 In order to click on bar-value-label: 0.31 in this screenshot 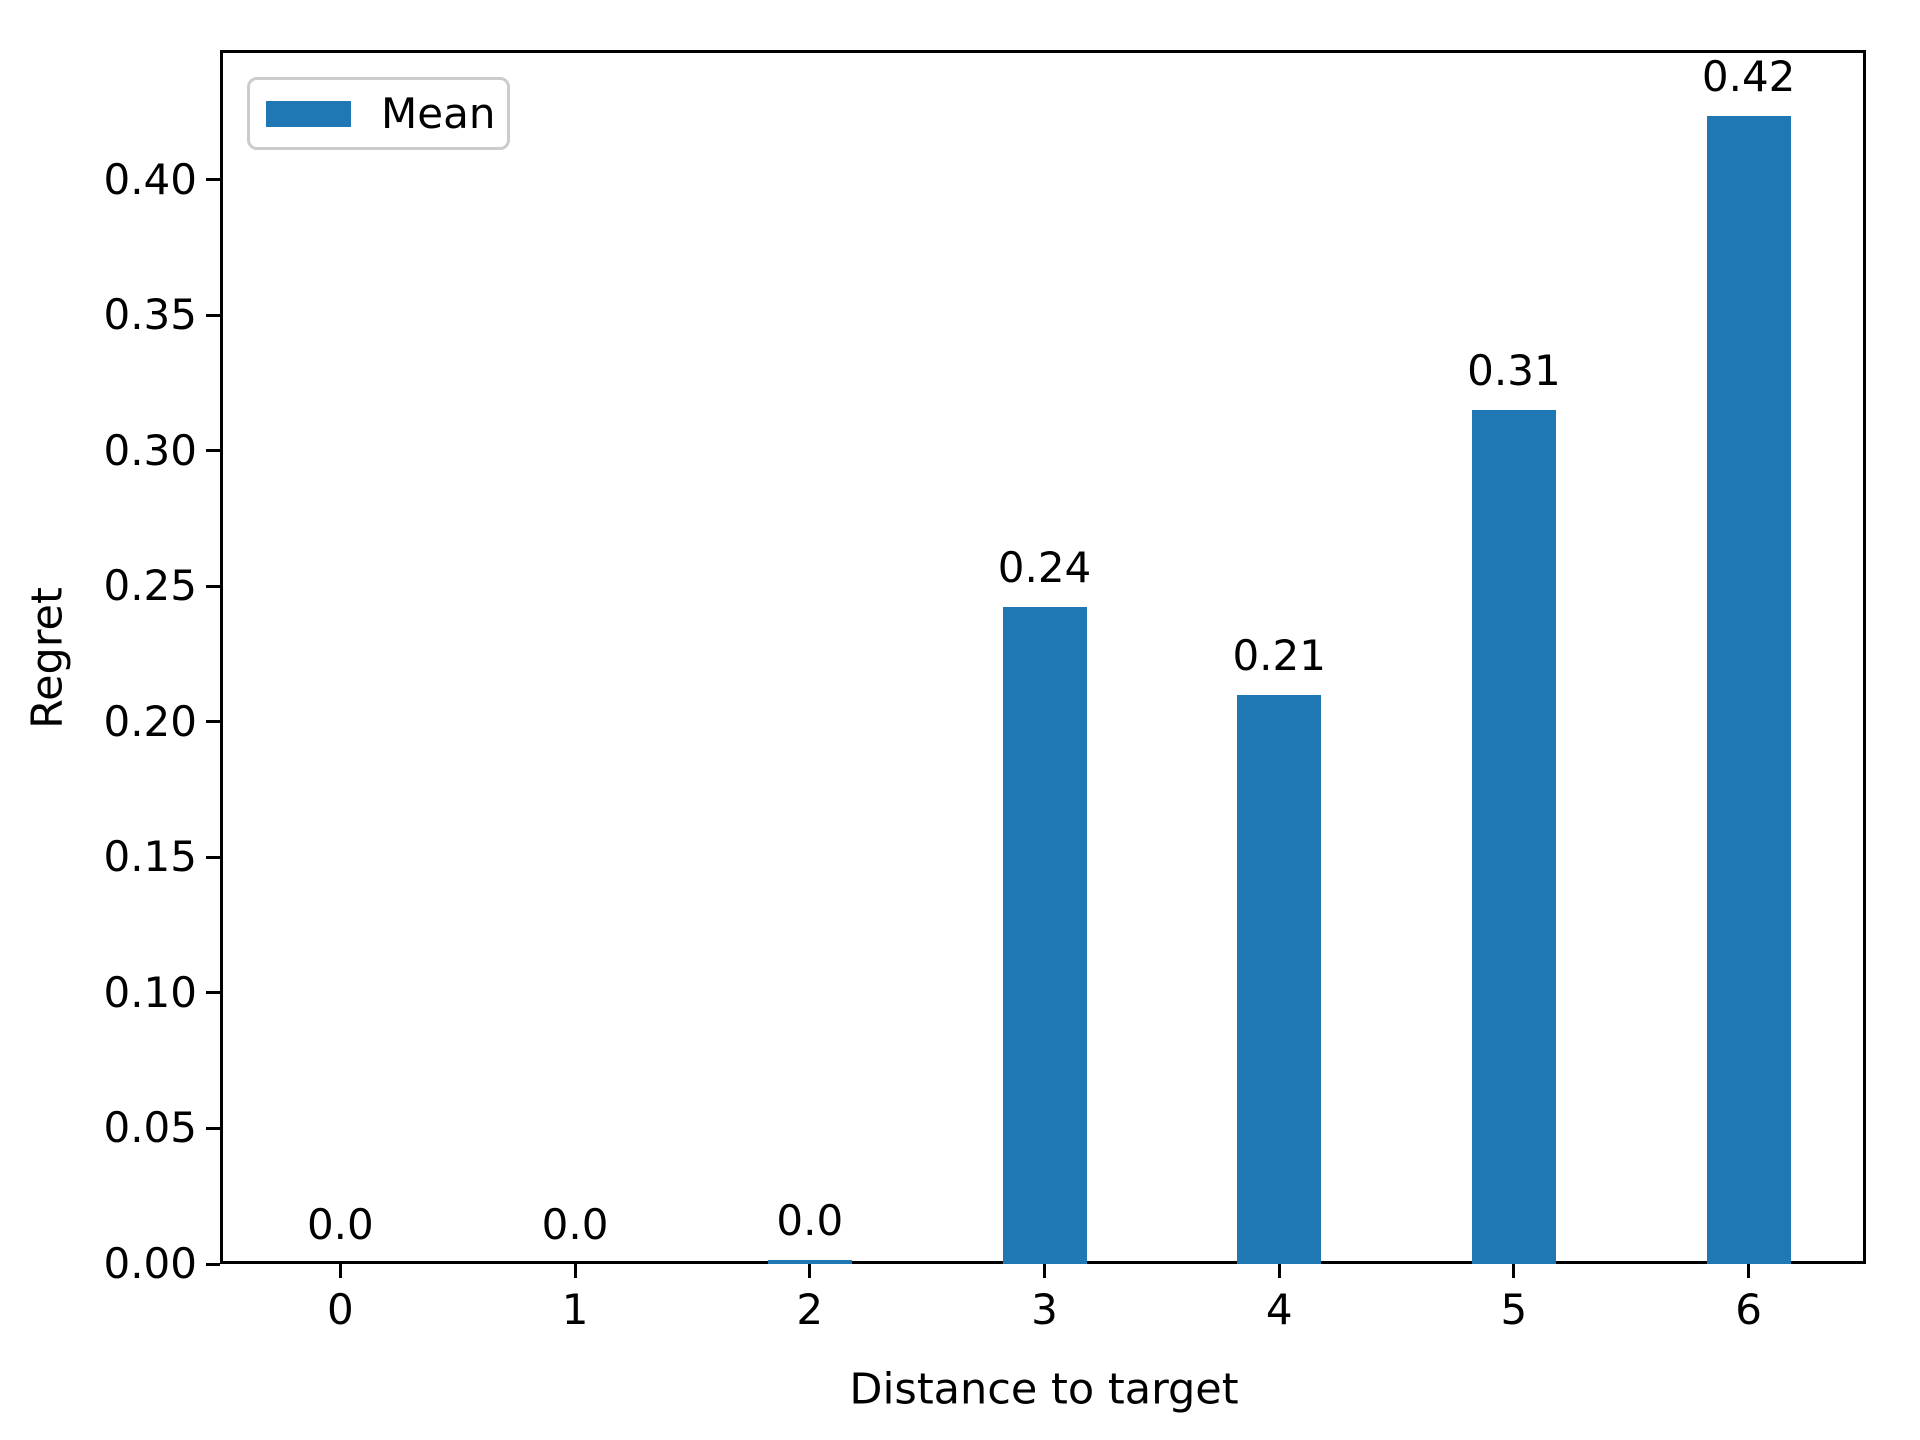, I will do `click(1514, 371)`.